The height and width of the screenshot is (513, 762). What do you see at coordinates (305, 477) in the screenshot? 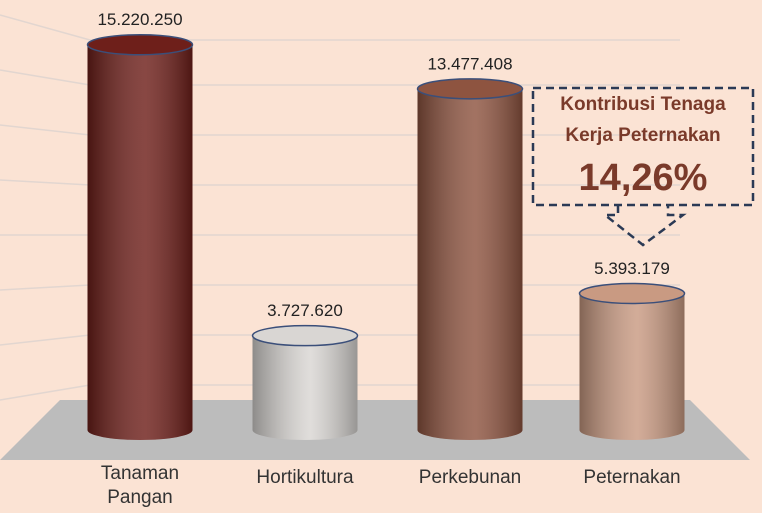
I see `x-tick-label: Hortikultura` at bounding box center [305, 477].